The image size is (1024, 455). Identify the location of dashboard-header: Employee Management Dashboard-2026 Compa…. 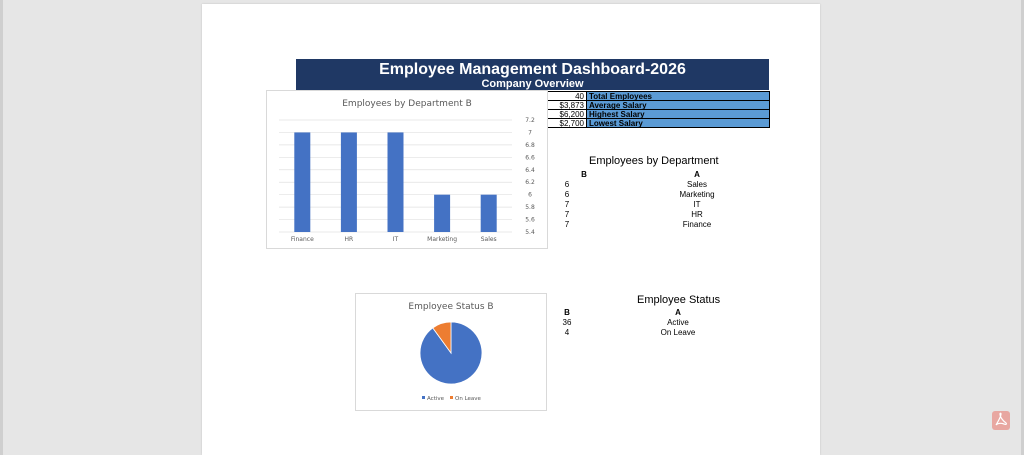
(532, 74).